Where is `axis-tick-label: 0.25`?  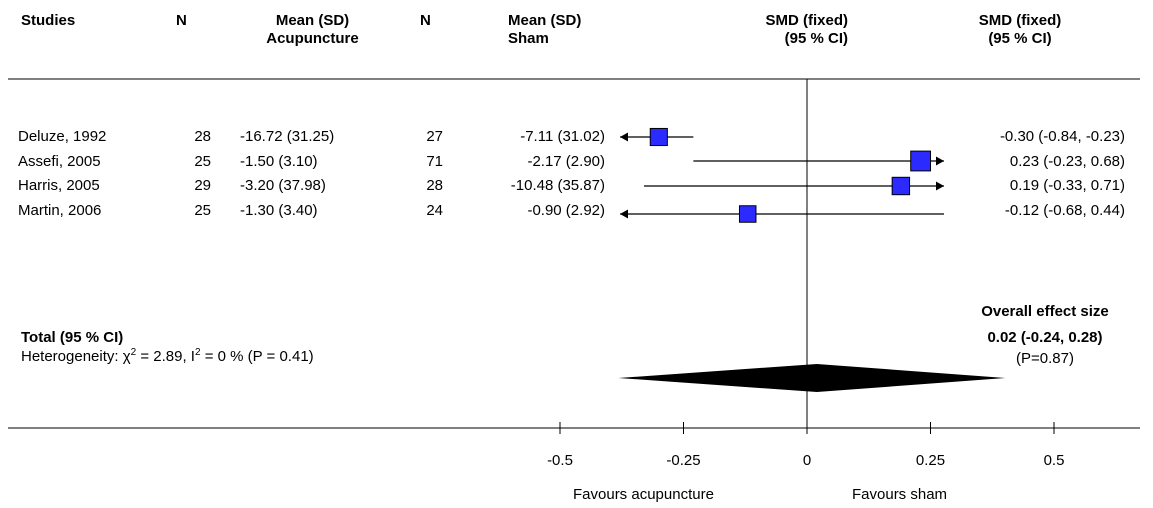
axis-tick-label: 0.25 is located at coordinates (930, 460).